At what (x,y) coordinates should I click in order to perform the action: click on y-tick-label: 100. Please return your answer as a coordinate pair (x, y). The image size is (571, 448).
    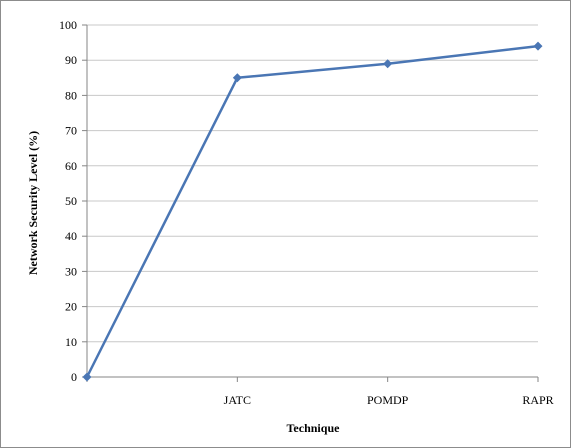
    Looking at the image, I should click on (68, 25).